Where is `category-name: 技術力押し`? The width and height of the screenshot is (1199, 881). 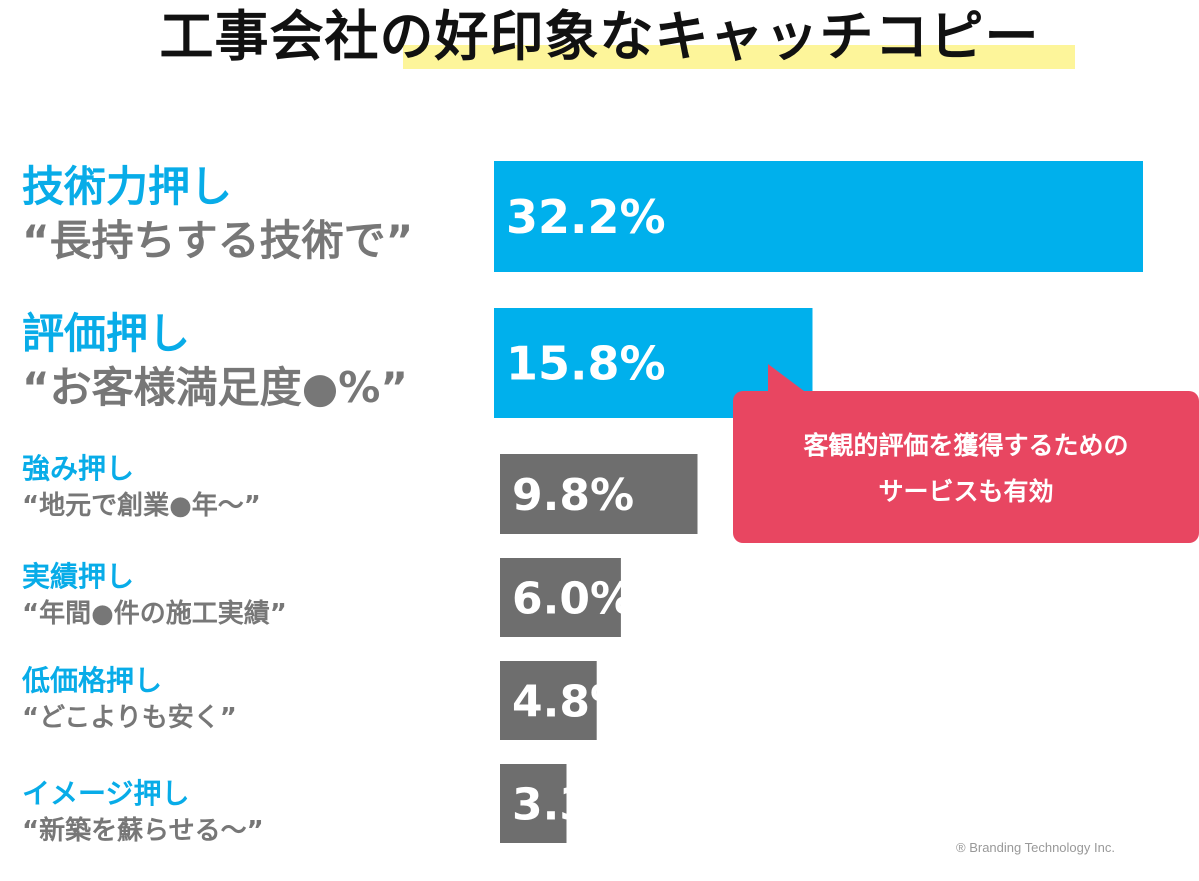
category-name: 技術力押し is located at coordinates (127, 186).